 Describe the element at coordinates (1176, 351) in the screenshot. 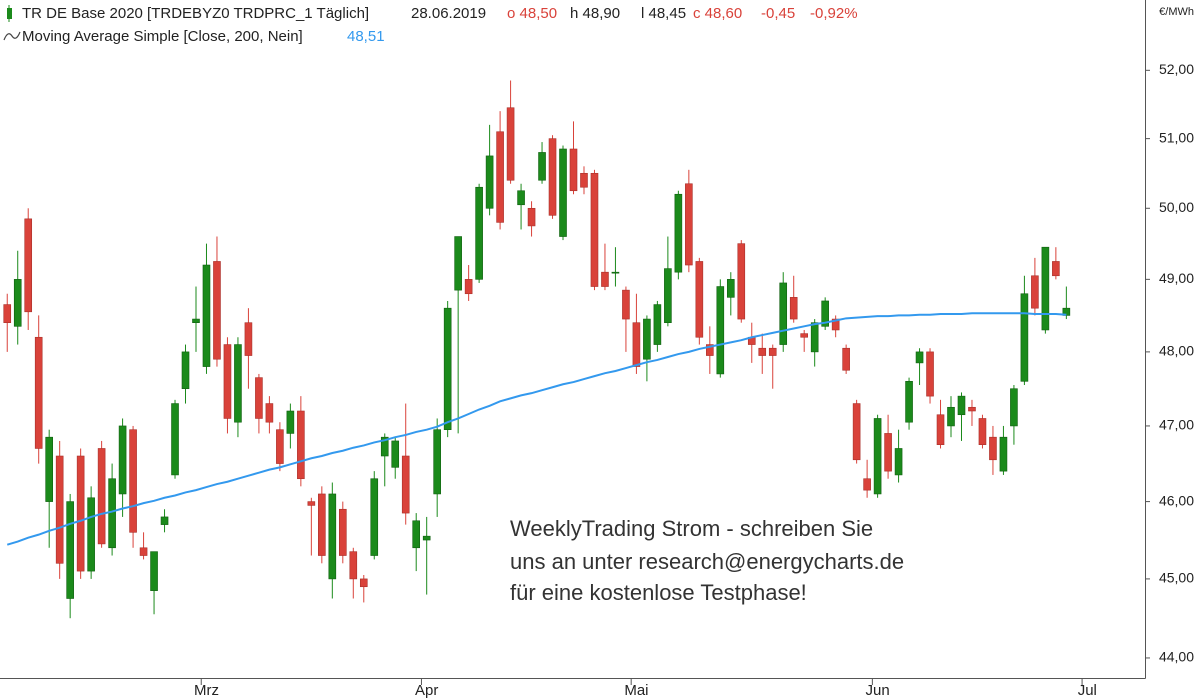

I see `y-tick-label: 48,00` at that location.